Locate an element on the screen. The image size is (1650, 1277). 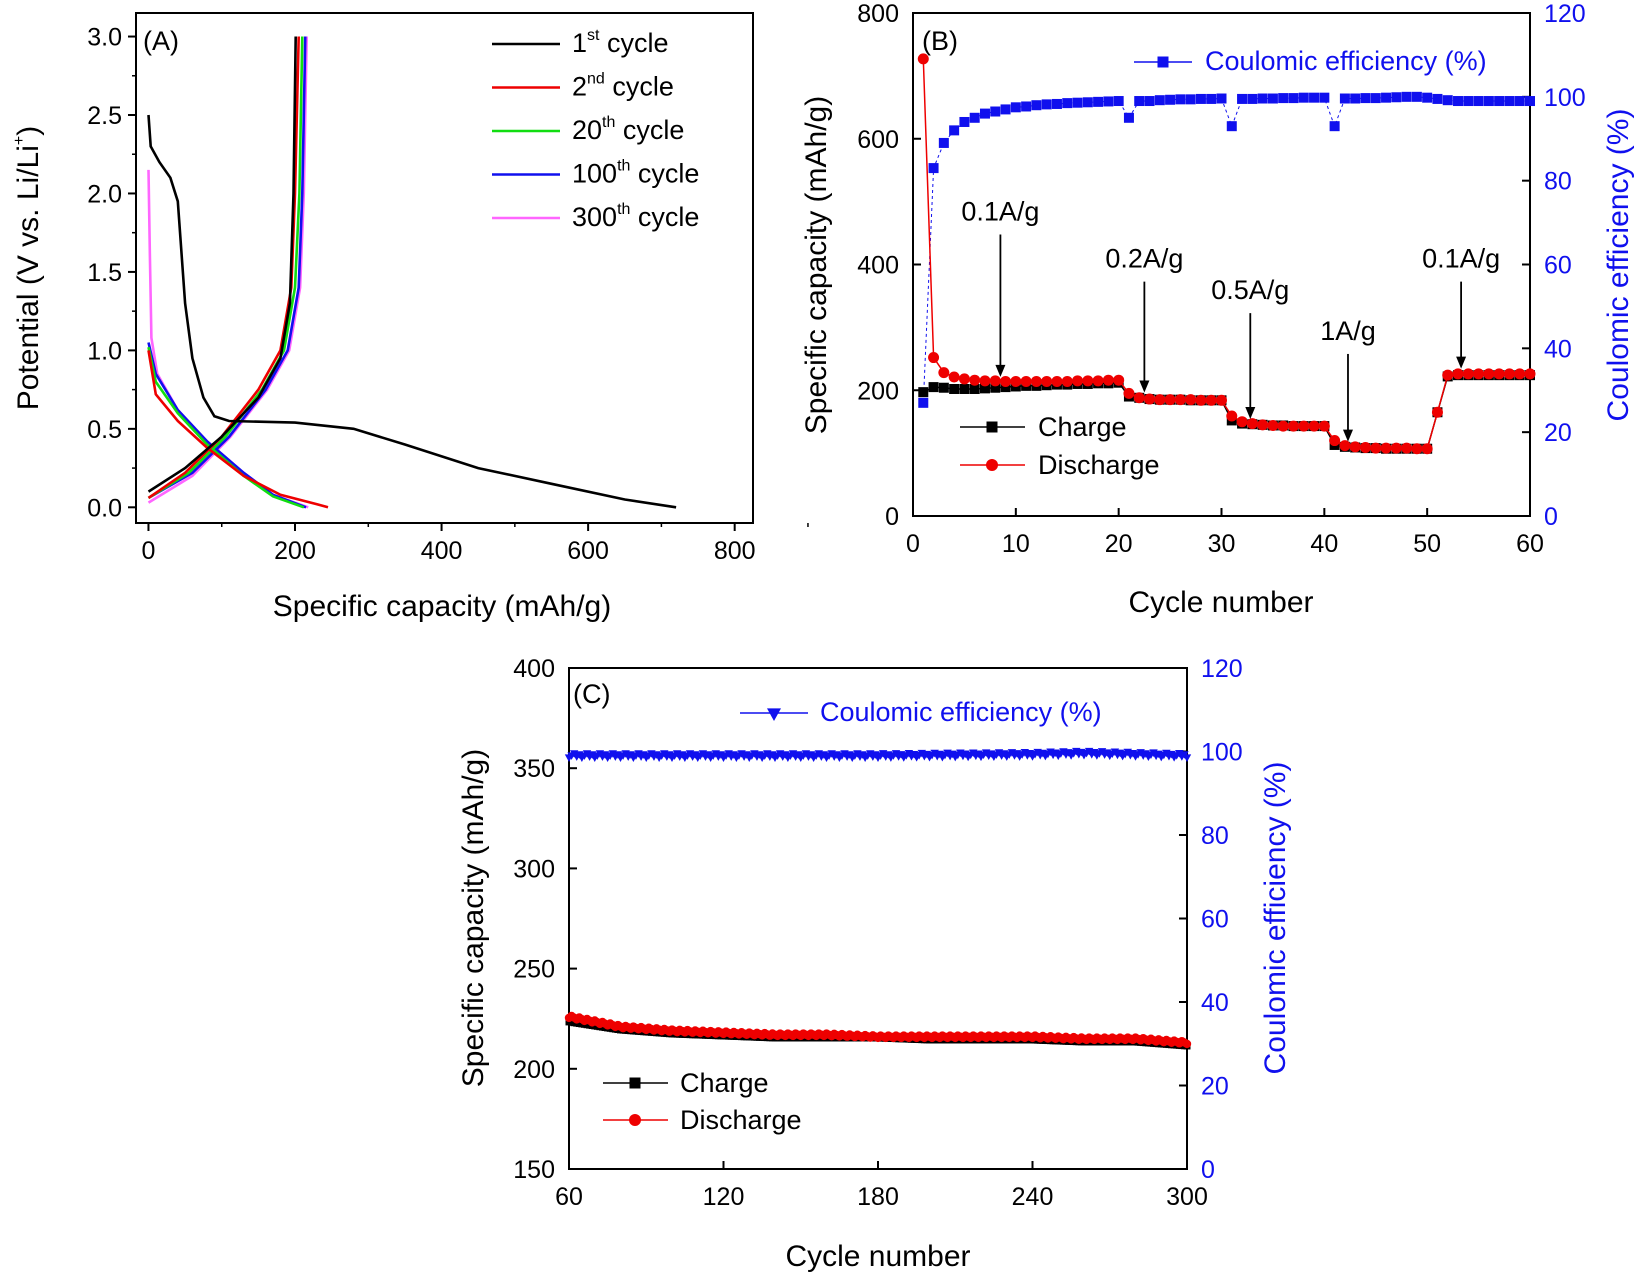
panel-b-label: (B) is located at coordinates (940, 41).